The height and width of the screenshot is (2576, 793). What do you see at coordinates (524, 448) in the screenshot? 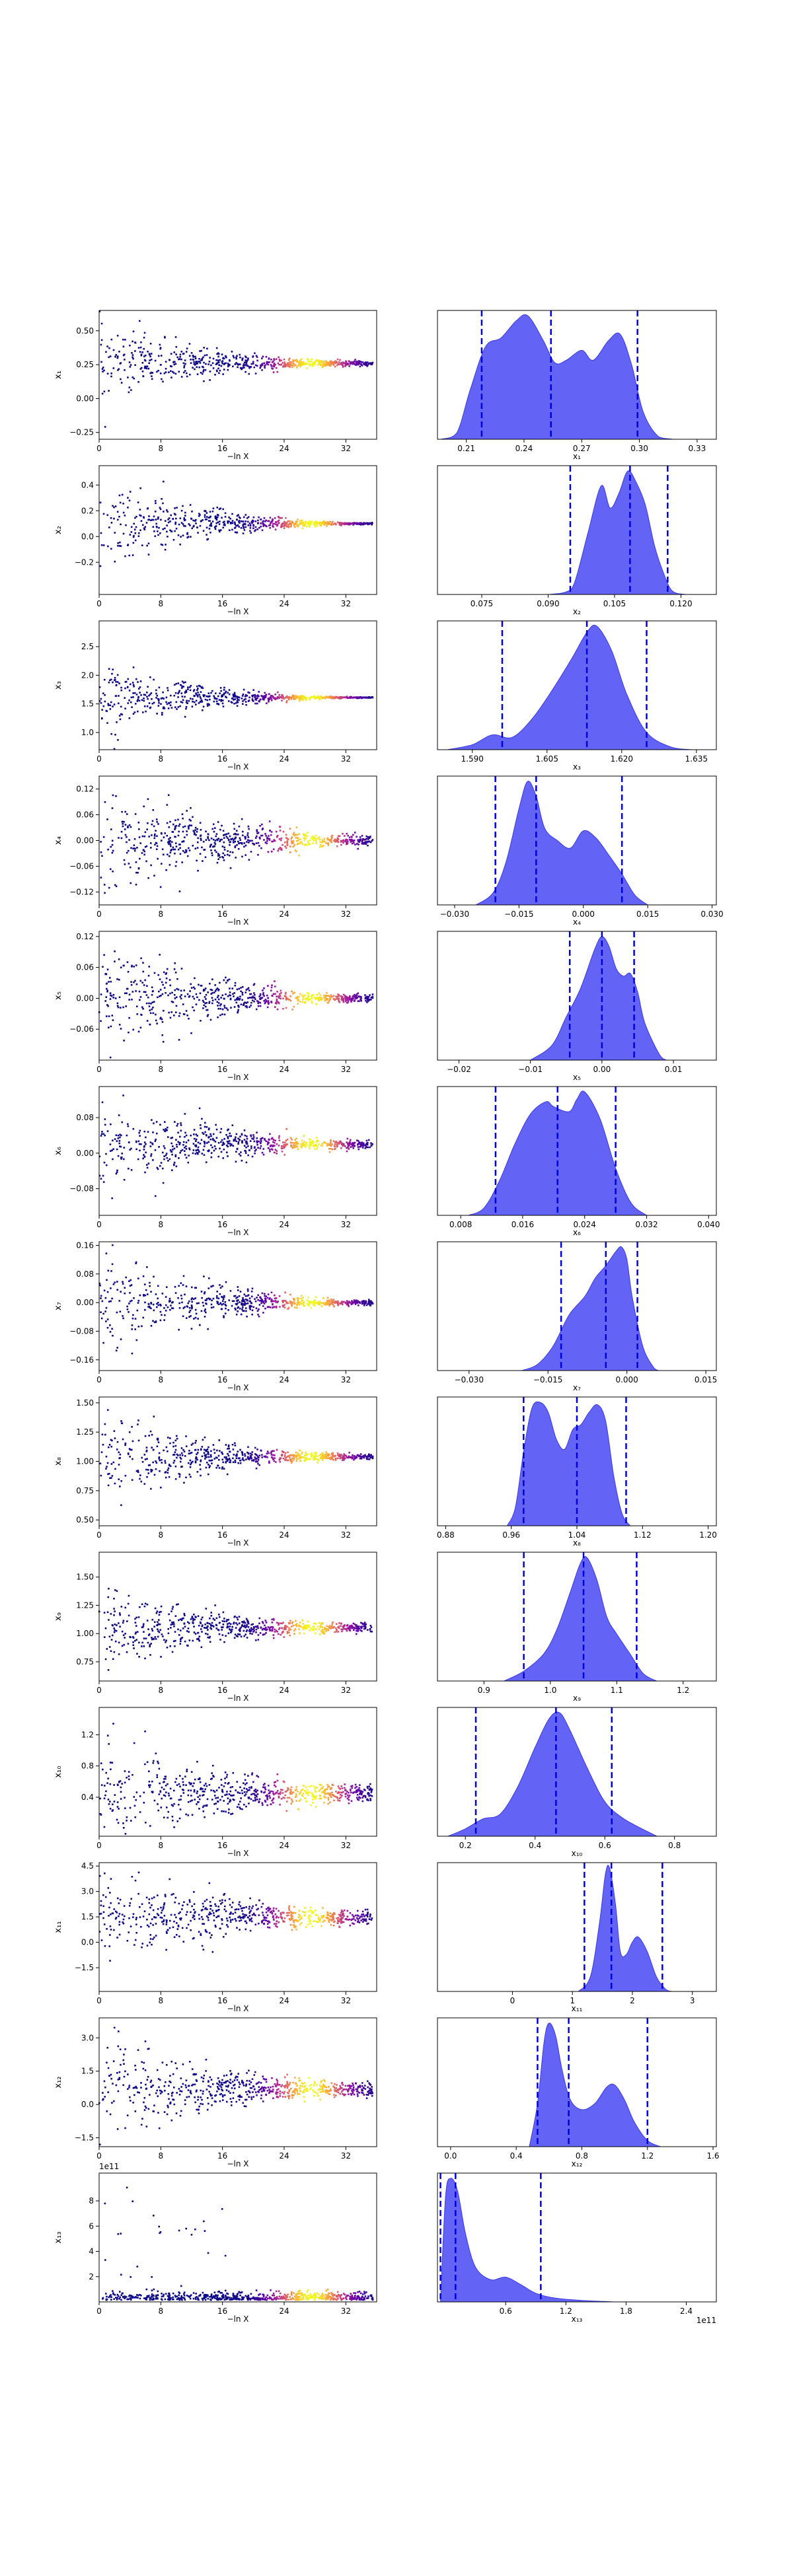
I see `kde-x-tick-label: 0.24` at bounding box center [524, 448].